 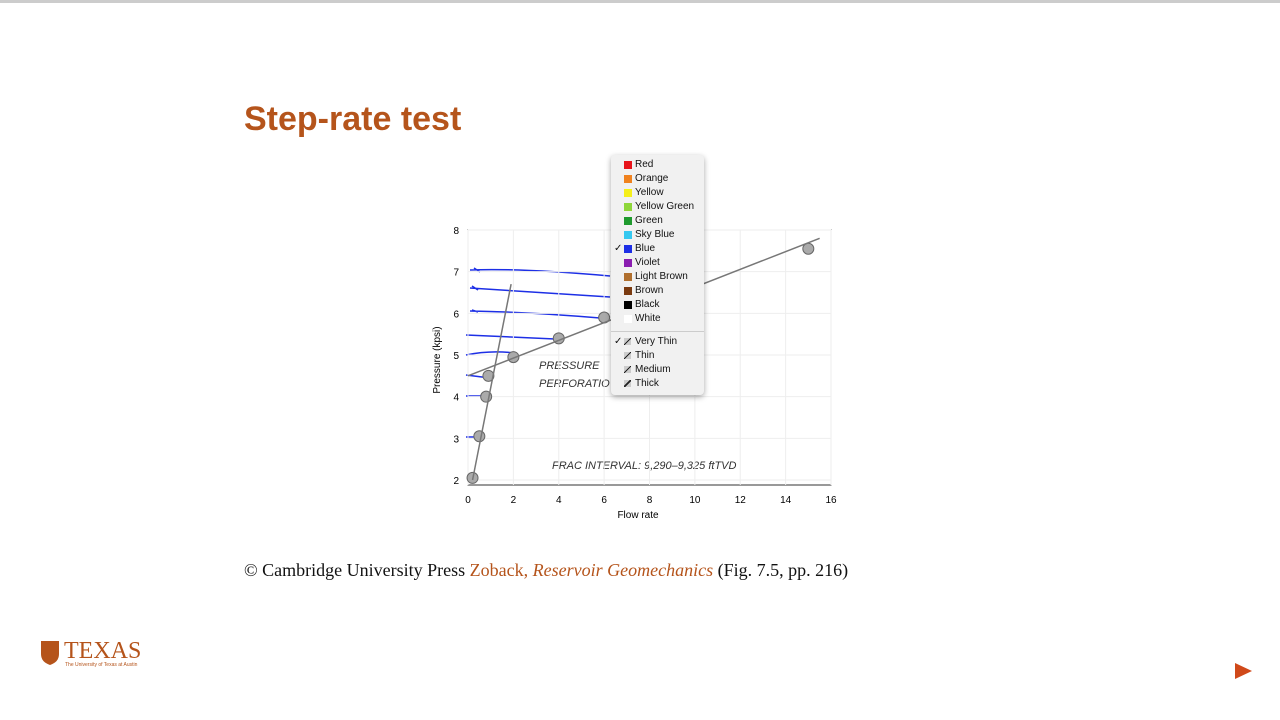 What do you see at coordinates (786, 500) in the screenshot?
I see `x-tick-label: 14` at bounding box center [786, 500].